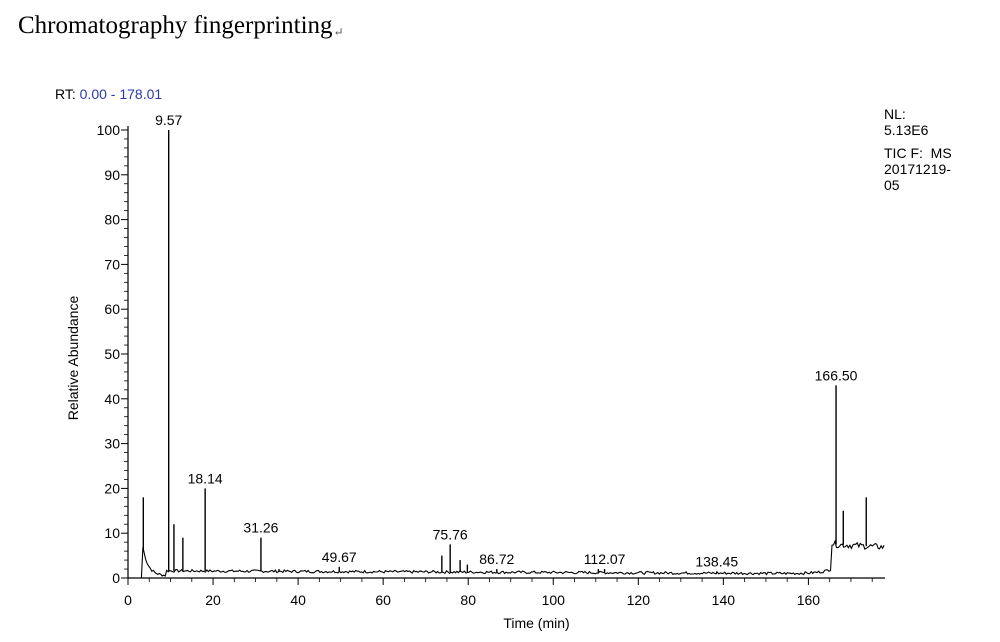 The height and width of the screenshot is (642, 1000). What do you see at coordinates (112, 488) in the screenshot?
I see `y-tick-label: 20` at bounding box center [112, 488].